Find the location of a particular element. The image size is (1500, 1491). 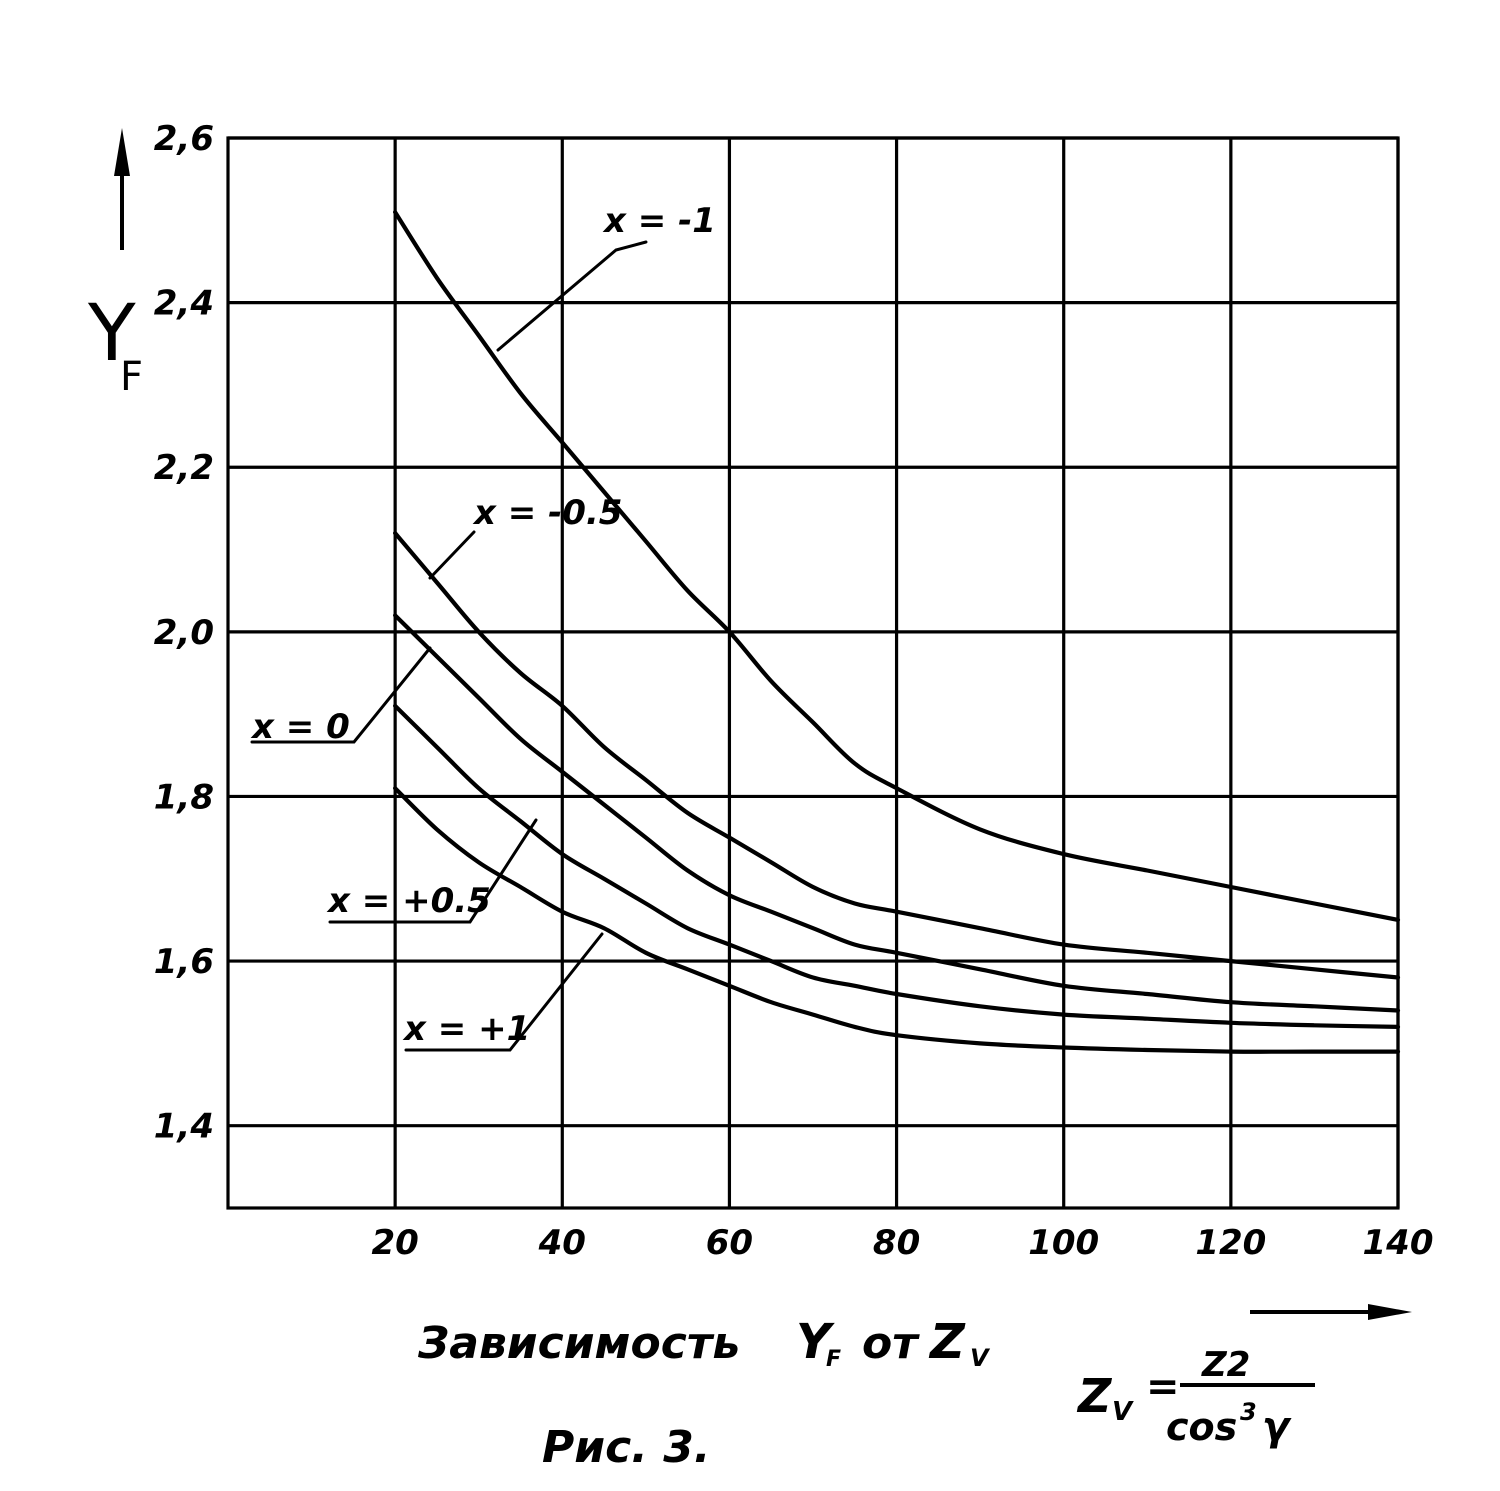

curve-label-1: x = -0.5 is located at coordinates (547, 513).